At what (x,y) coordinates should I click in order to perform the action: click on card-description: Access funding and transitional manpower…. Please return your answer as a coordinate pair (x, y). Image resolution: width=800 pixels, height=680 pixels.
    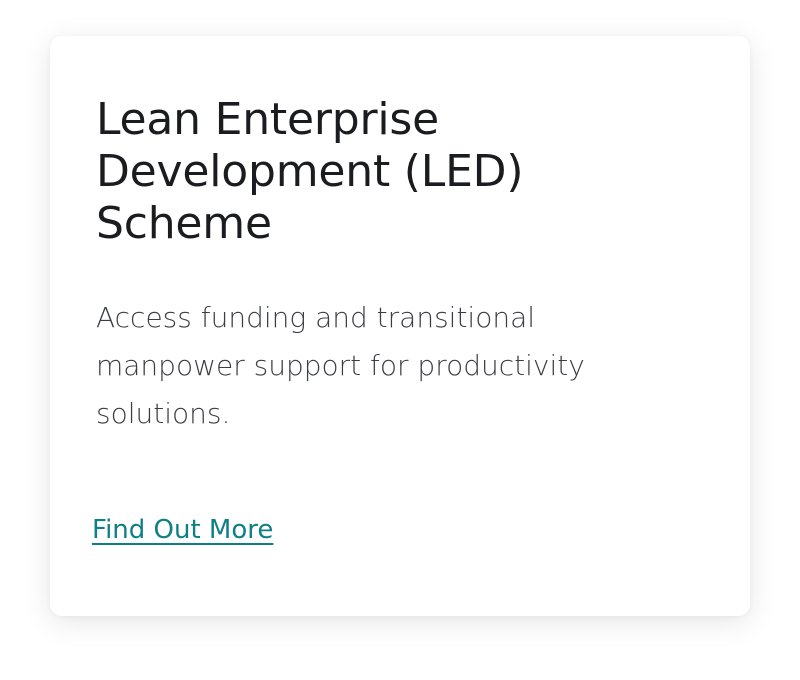
    Looking at the image, I should click on (340, 365).